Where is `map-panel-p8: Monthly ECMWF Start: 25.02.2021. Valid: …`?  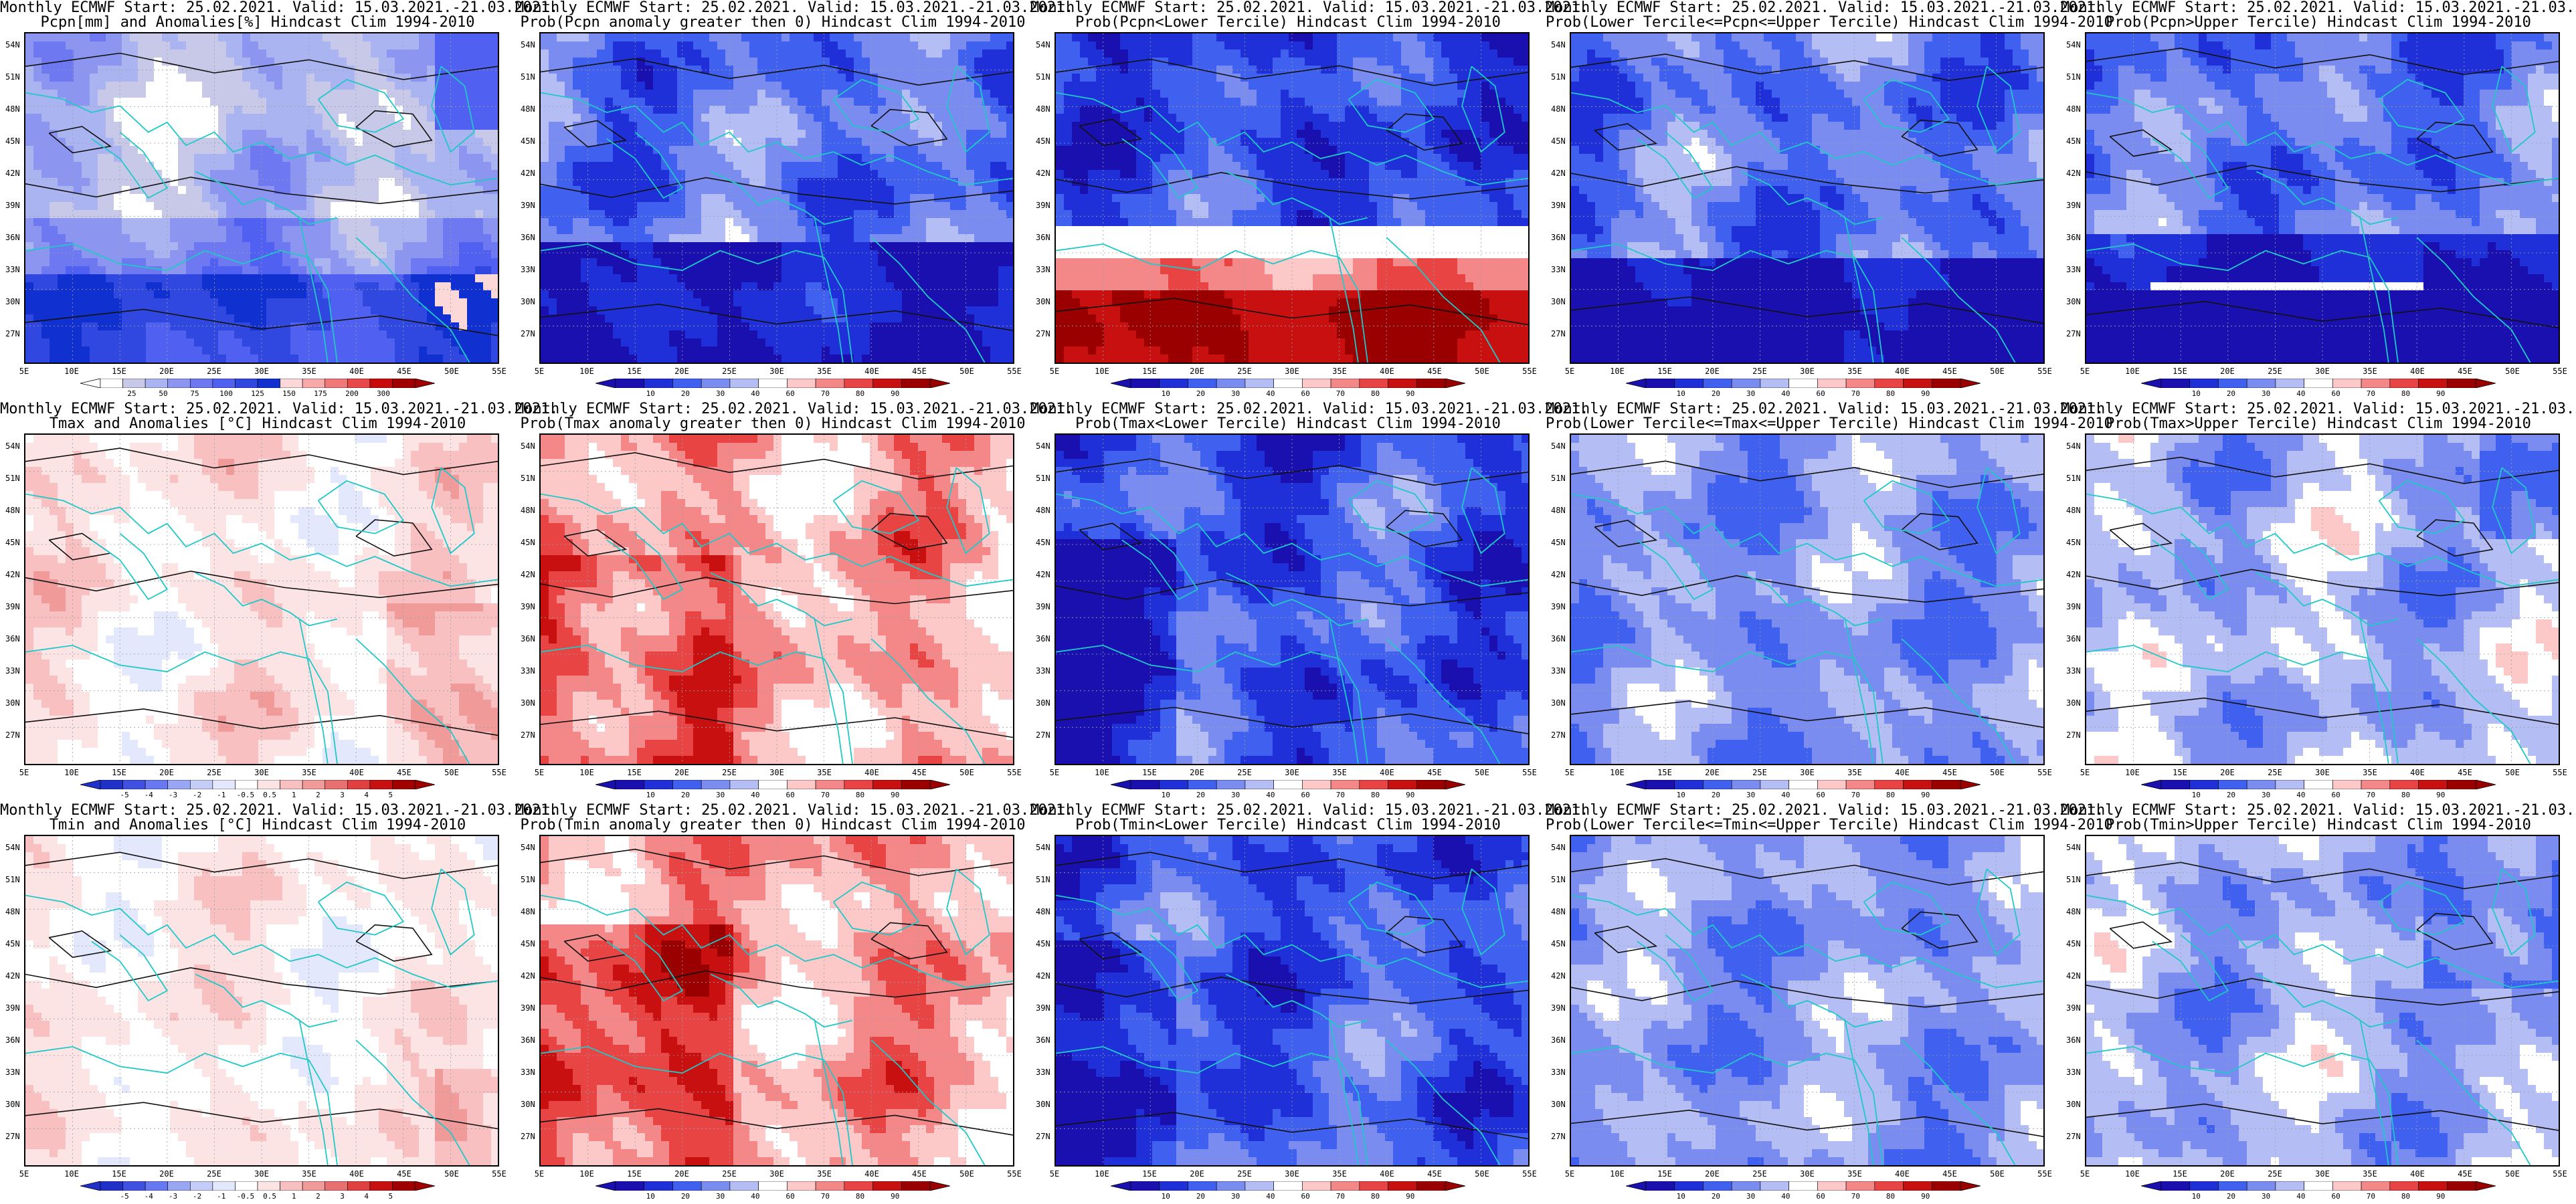
map-panel-p8: Monthly ECMWF Start: 25.02.2021. Valid: … is located at coordinates (1309, 602).